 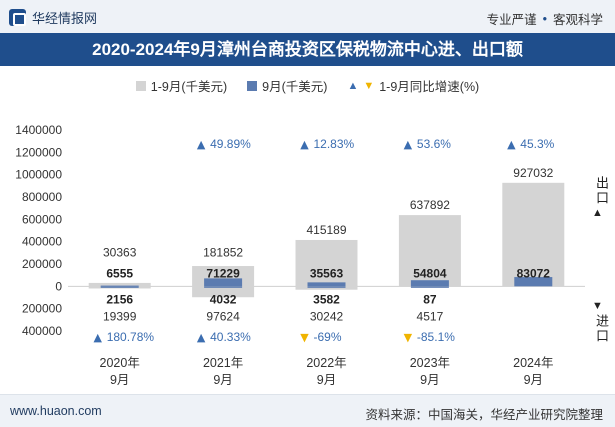 I want to click on label-export-month: 35563, so click(x=327, y=273).